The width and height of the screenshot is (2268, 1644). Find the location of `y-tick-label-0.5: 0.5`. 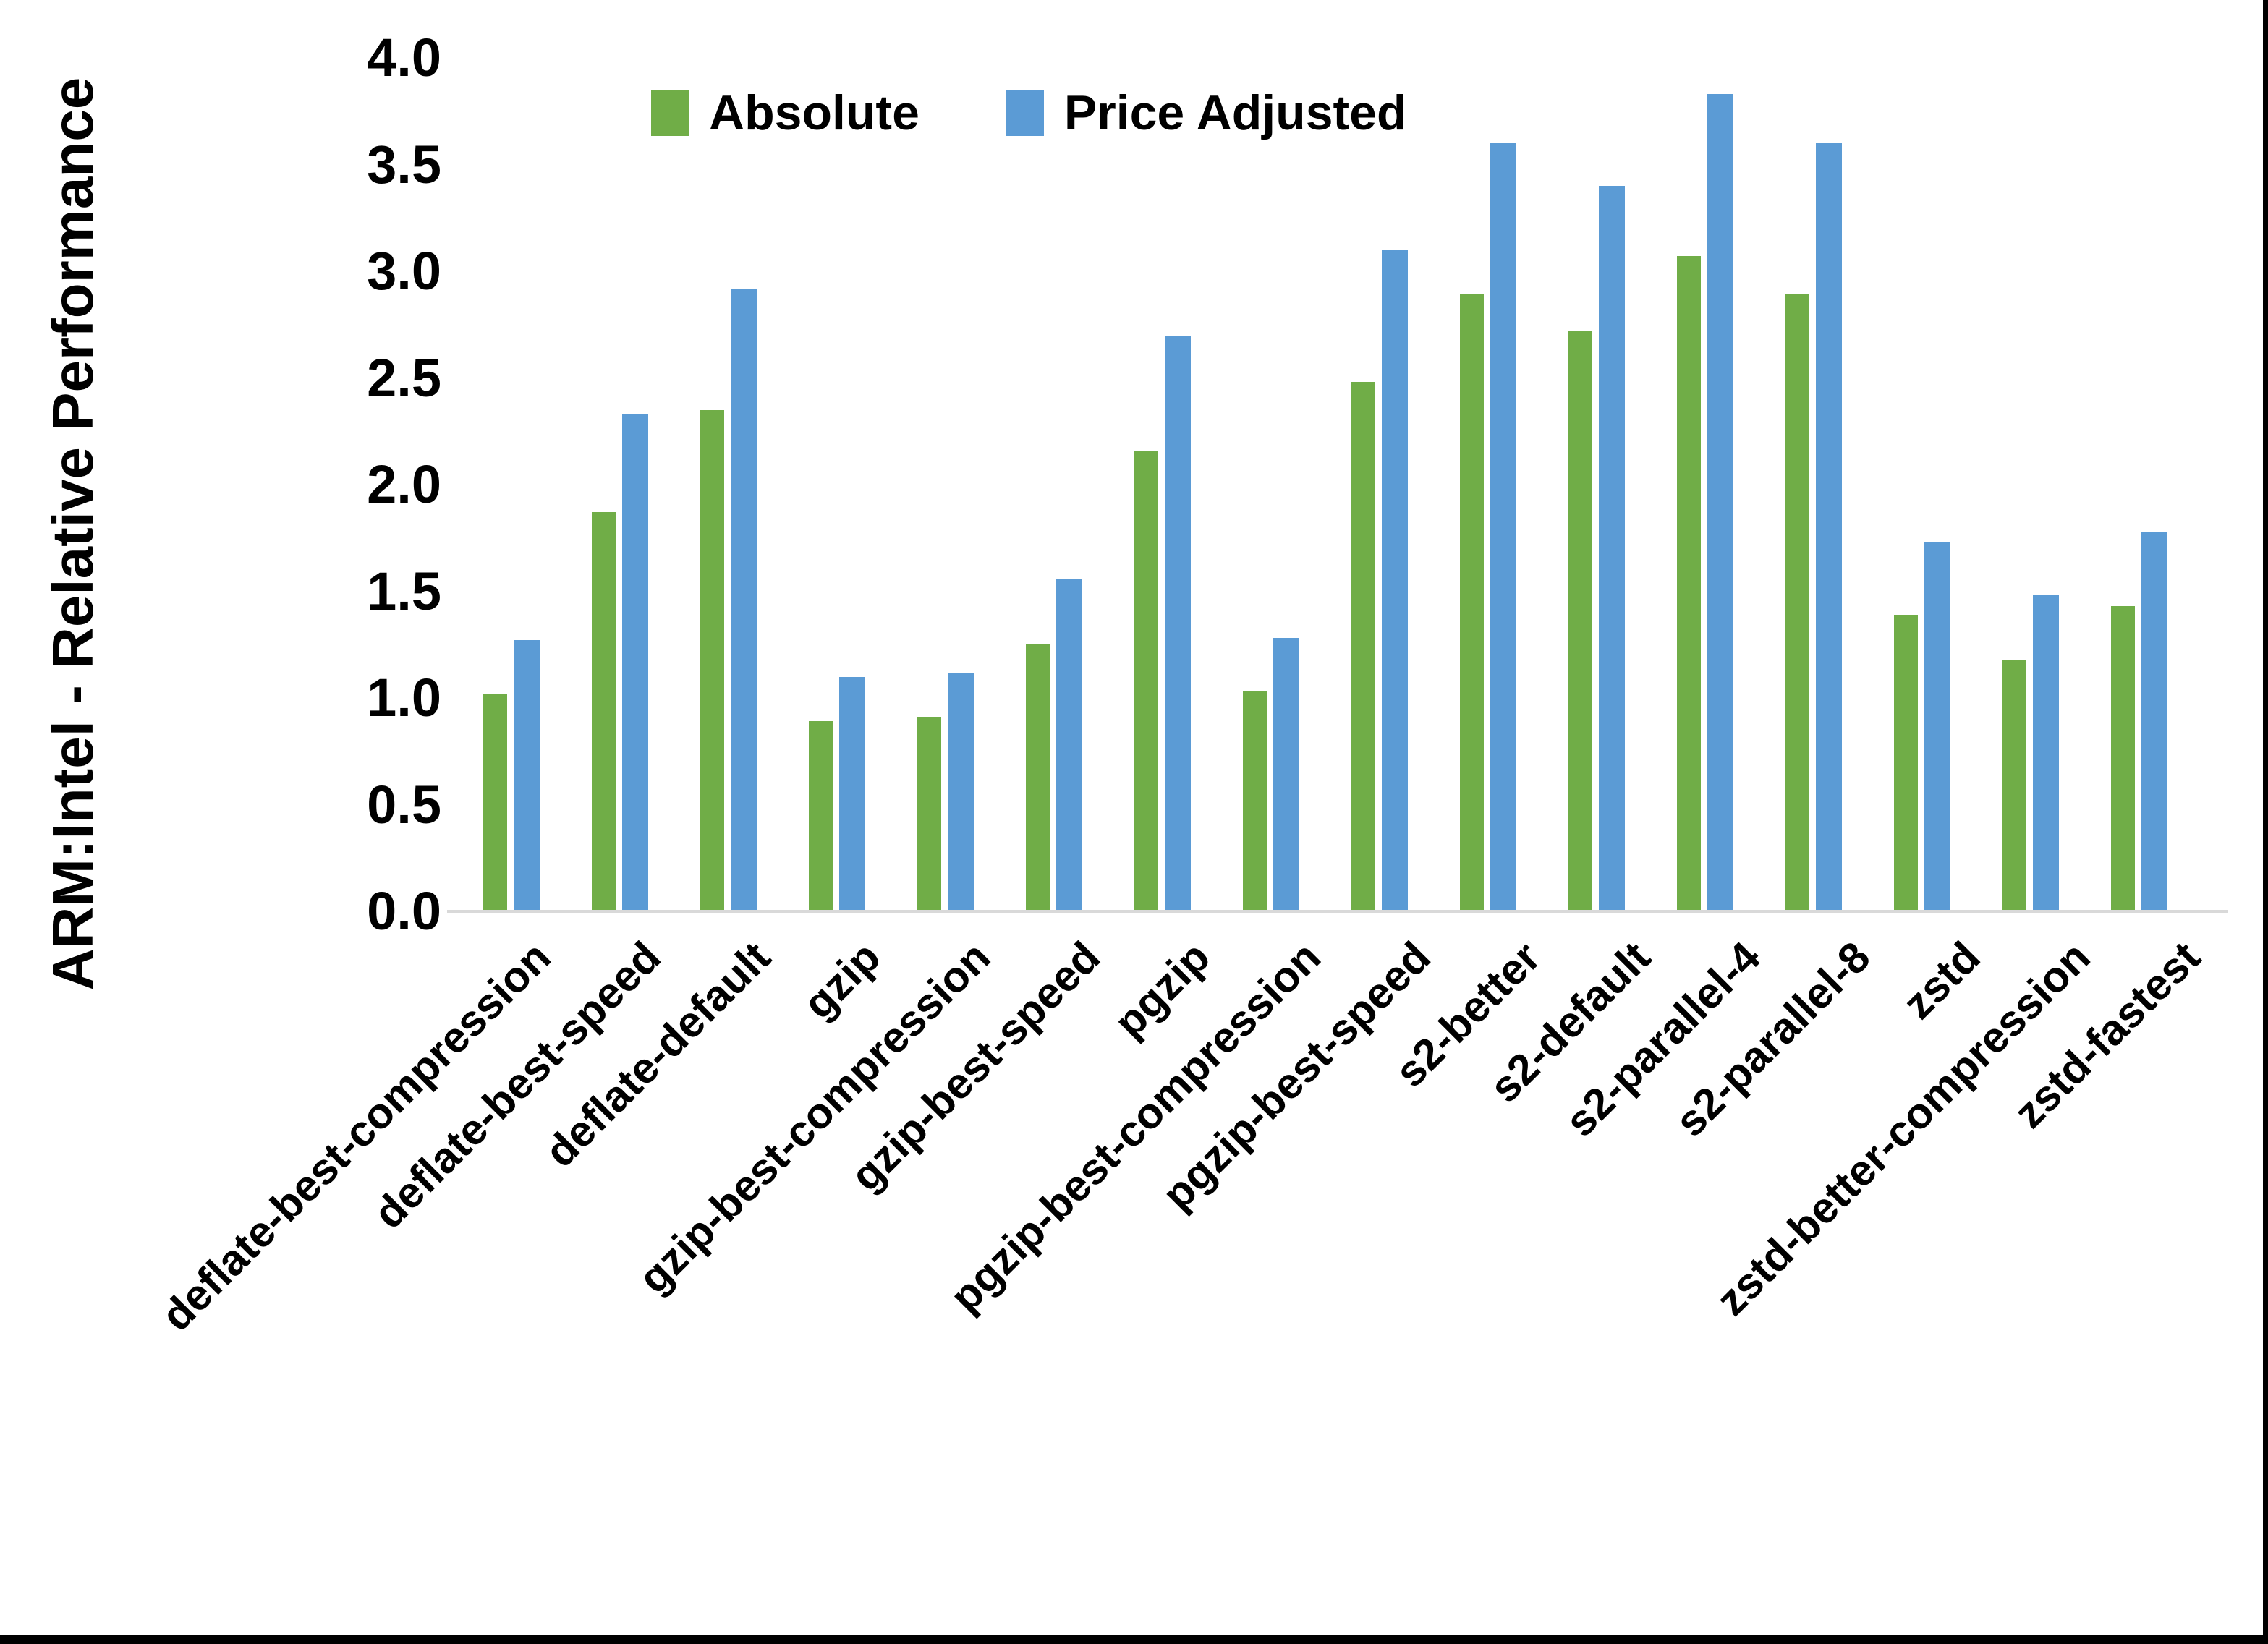

y-tick-label-0.5: 0.5 is located at coordinates (404, 804).